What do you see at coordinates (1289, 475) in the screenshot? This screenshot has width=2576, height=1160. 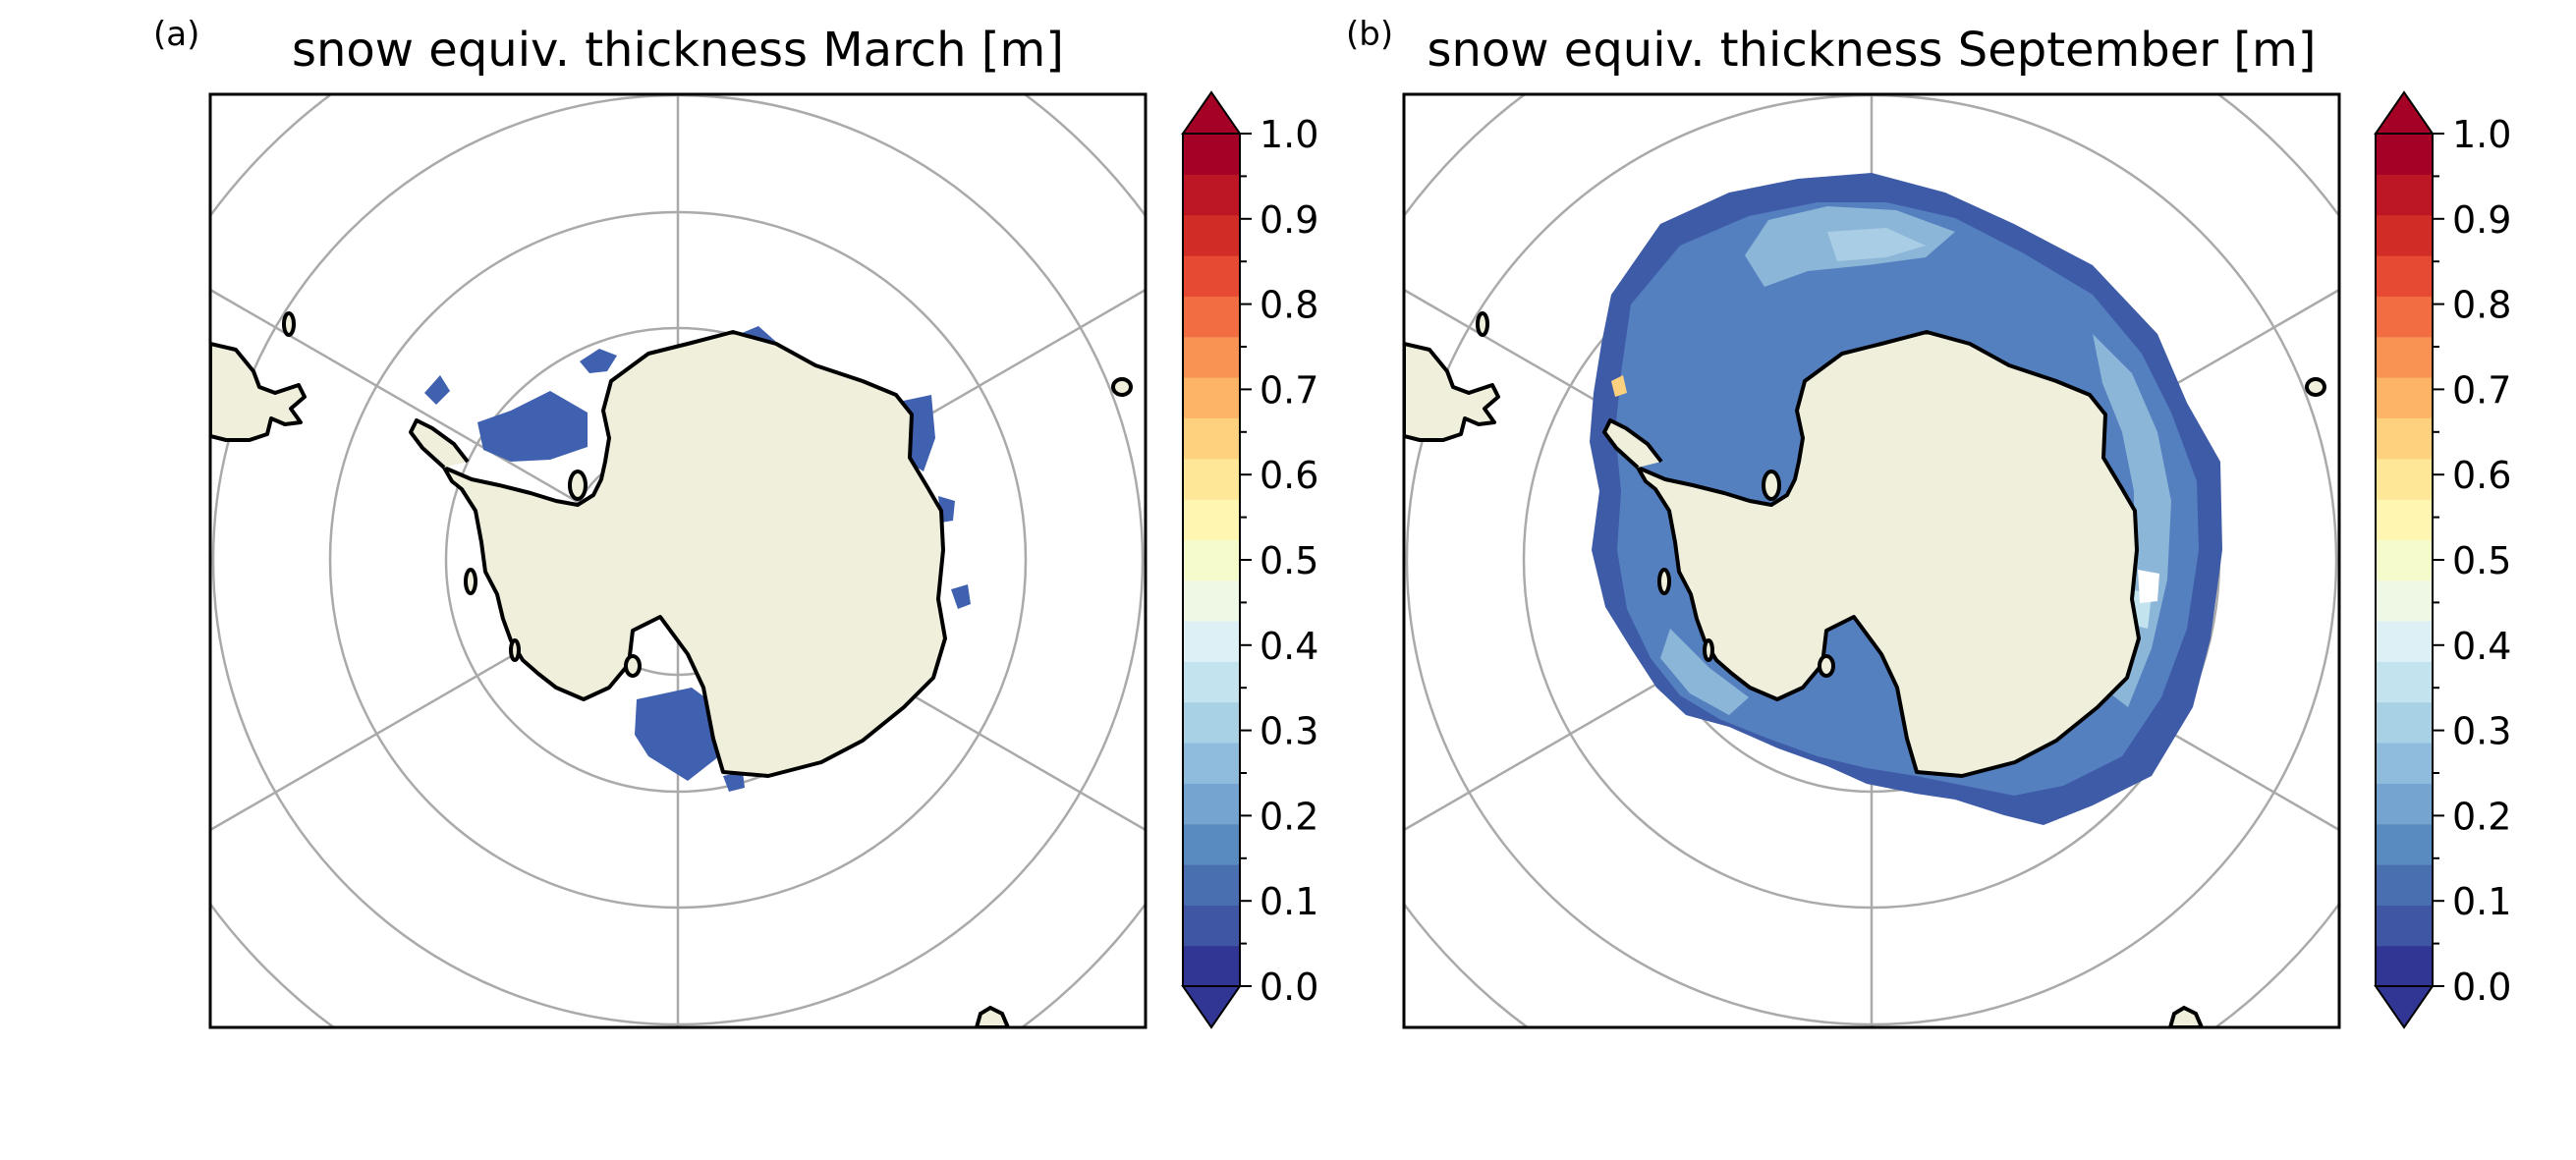 I see `colorbar-a-tick-label: 0.6` at bounding box center [1289, 475].